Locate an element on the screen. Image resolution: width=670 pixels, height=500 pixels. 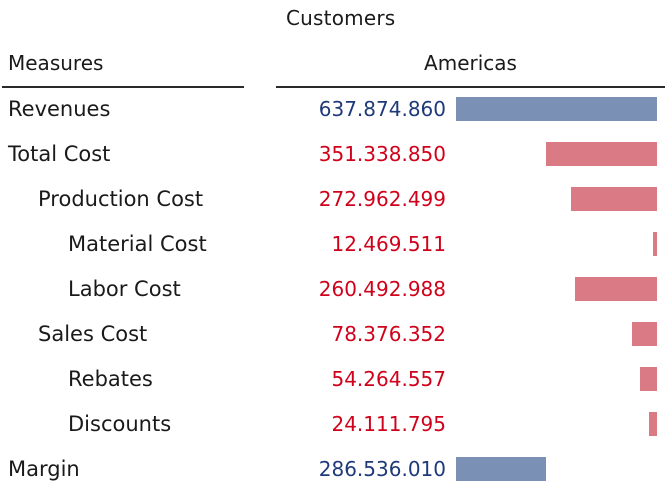
row-label-rebates: Rebates is located at coordinates (110, 379).